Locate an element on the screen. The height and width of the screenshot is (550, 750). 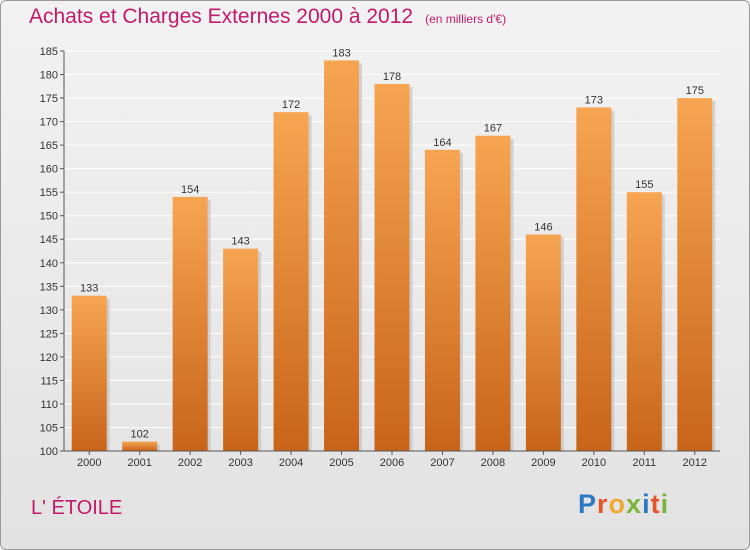
data-label: 183 is located at coordinates (341, 53).